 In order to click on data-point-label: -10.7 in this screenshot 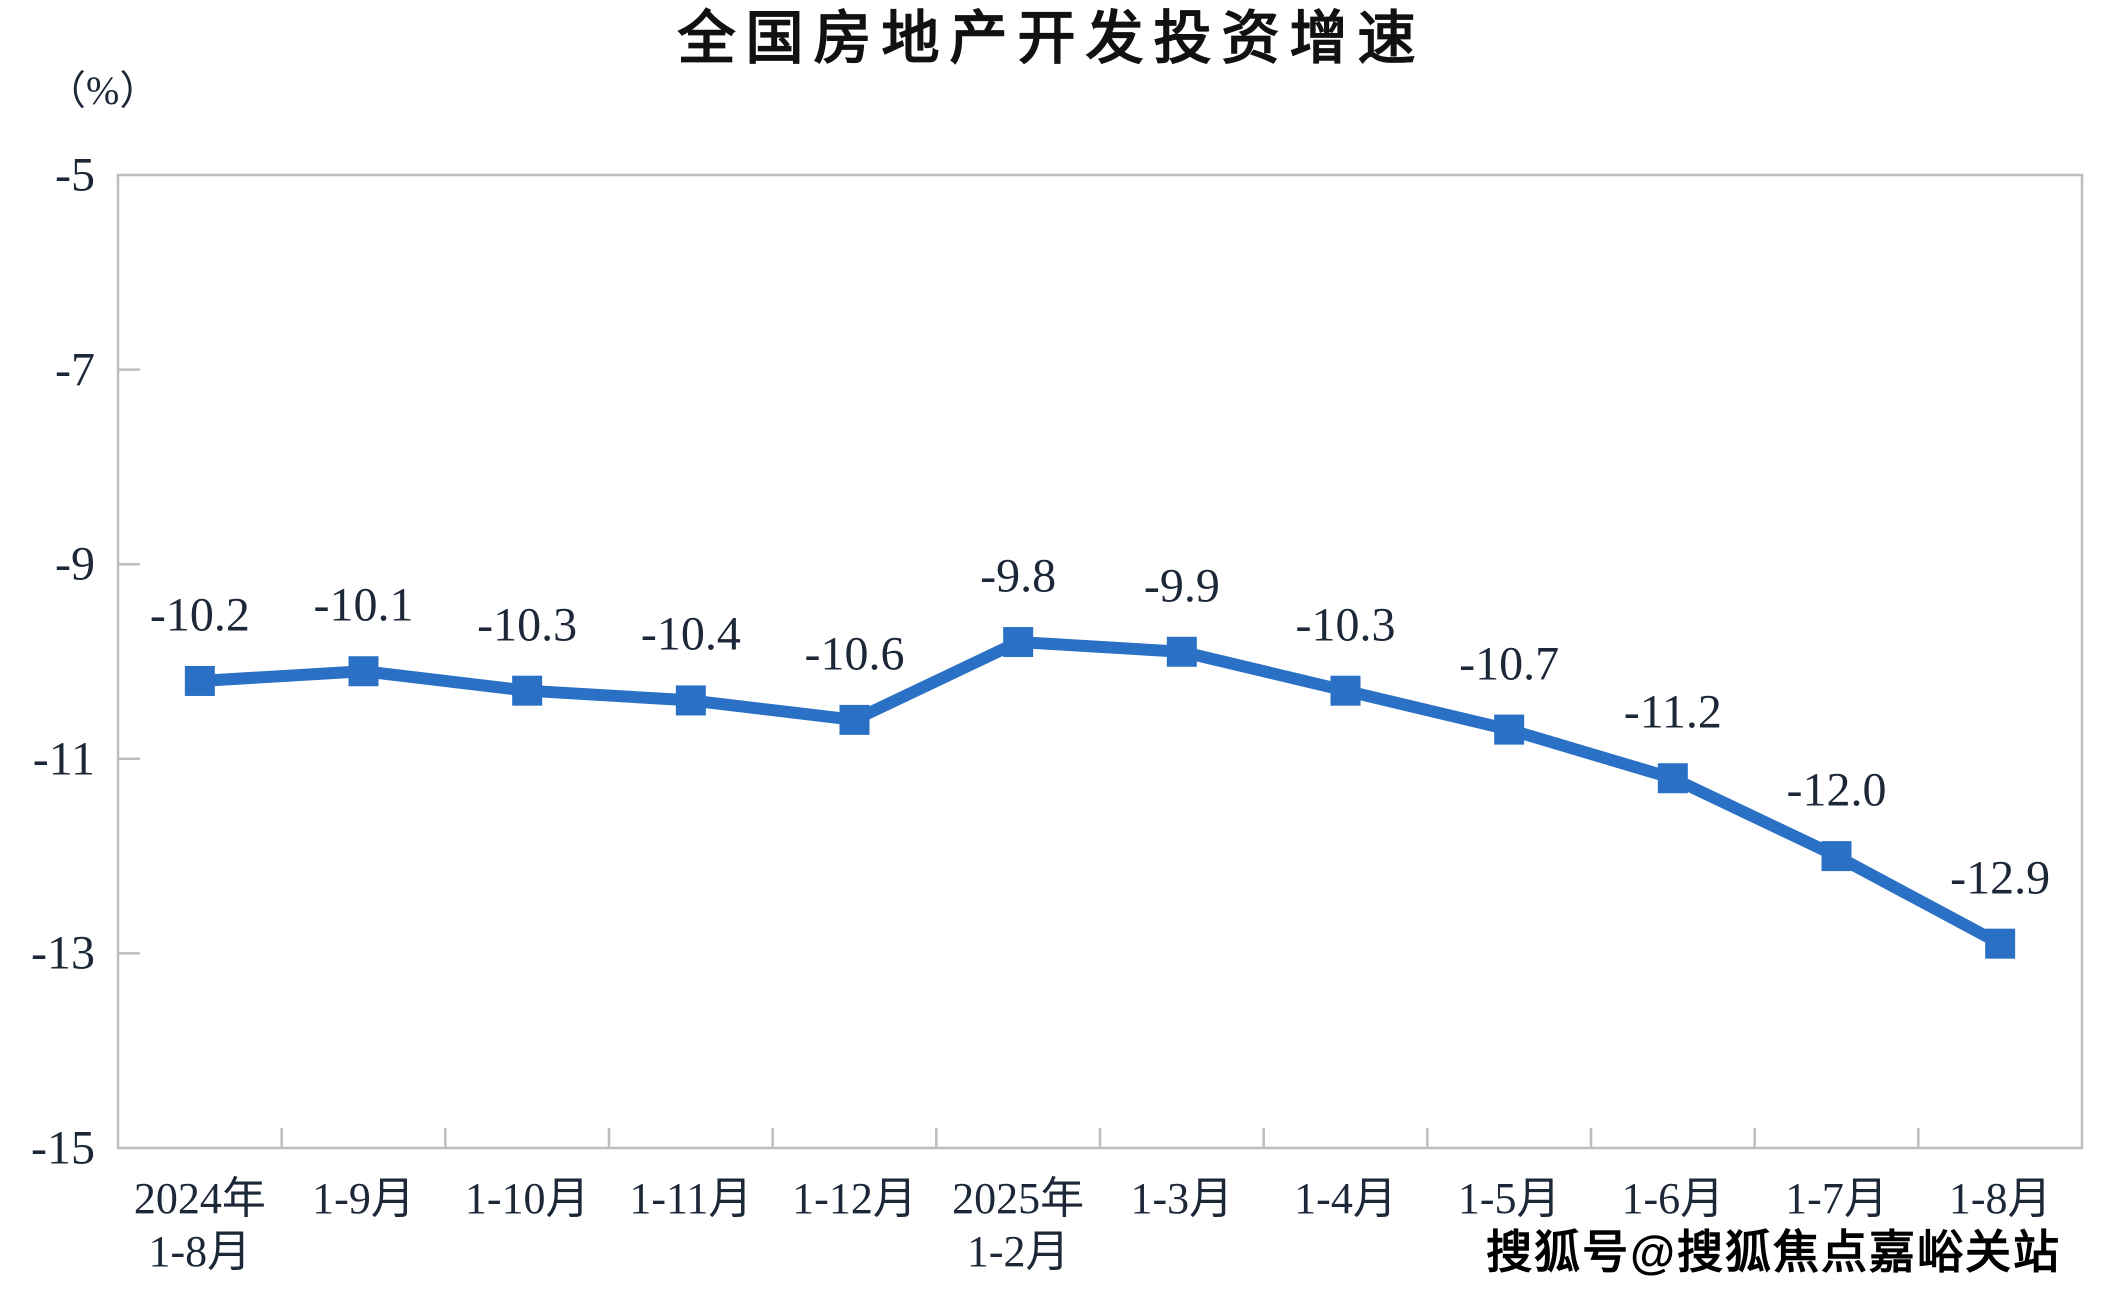, I will do `click(1509, 664)`.